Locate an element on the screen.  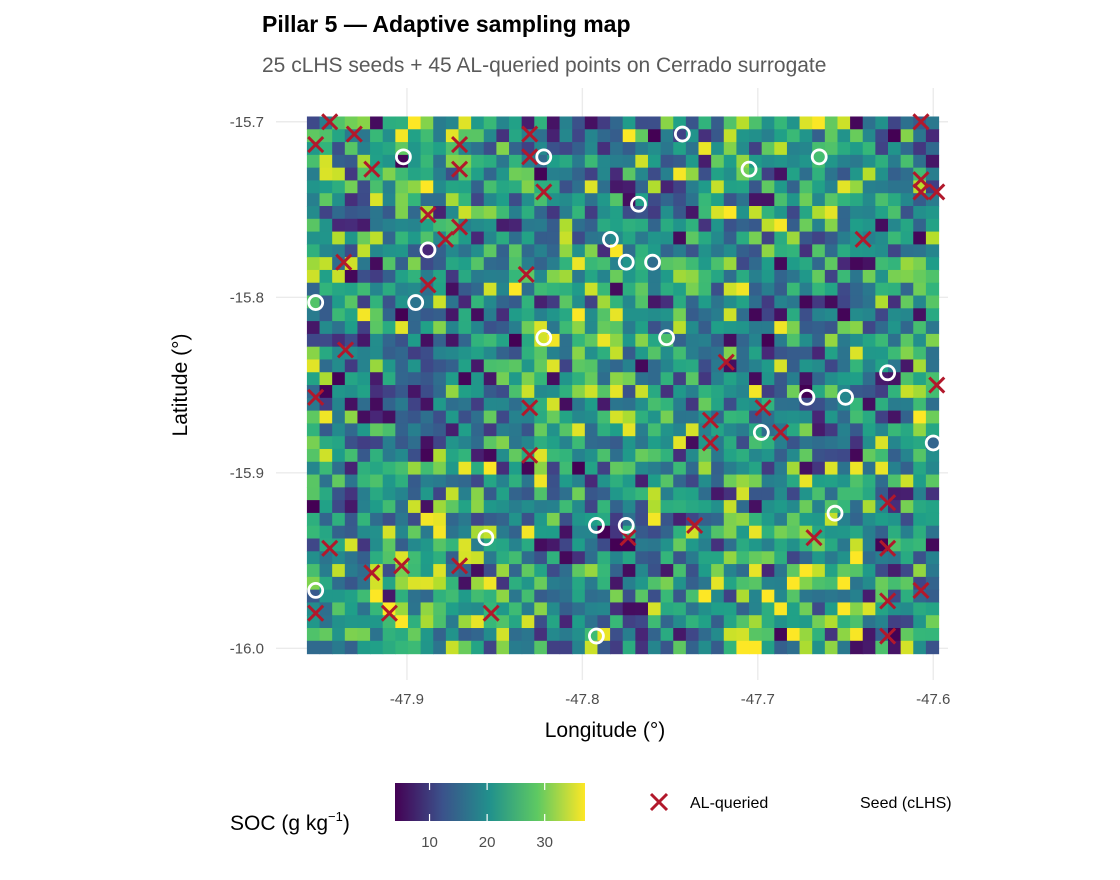
x-tick-label: -47.7 is located at coordinates (758, 699).